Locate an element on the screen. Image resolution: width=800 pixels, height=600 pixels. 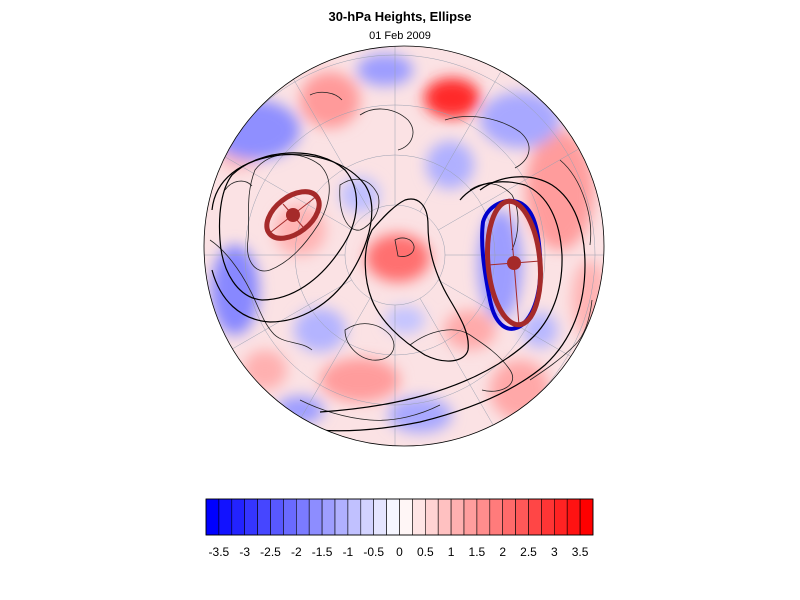
colorbar-tick-label: -3 is located at coordinates (244, 552).